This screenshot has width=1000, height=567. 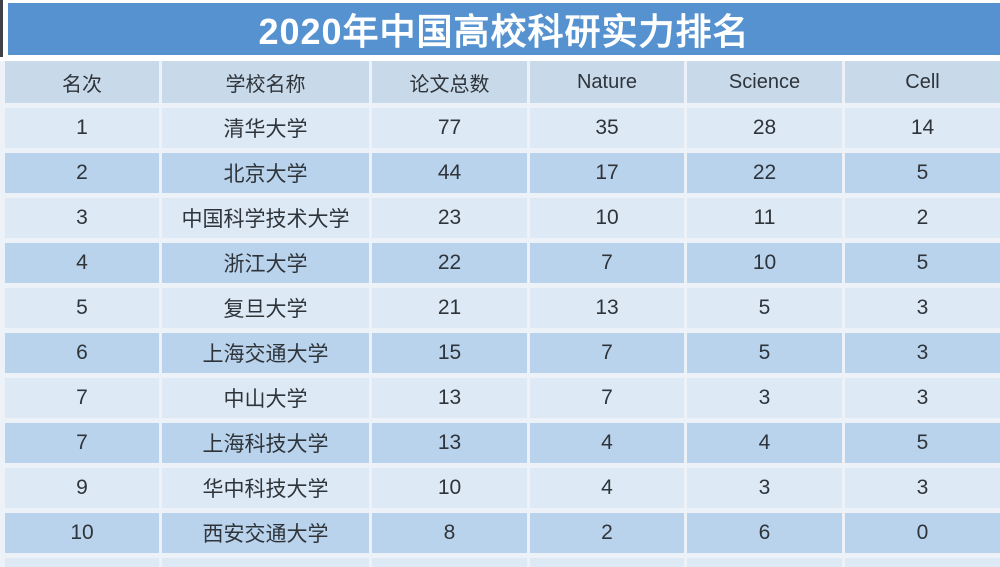 What do you see at coordinates (607, 173) in the screenshot?
I see `cell-nature: 17` at bounding box center [607, 173].